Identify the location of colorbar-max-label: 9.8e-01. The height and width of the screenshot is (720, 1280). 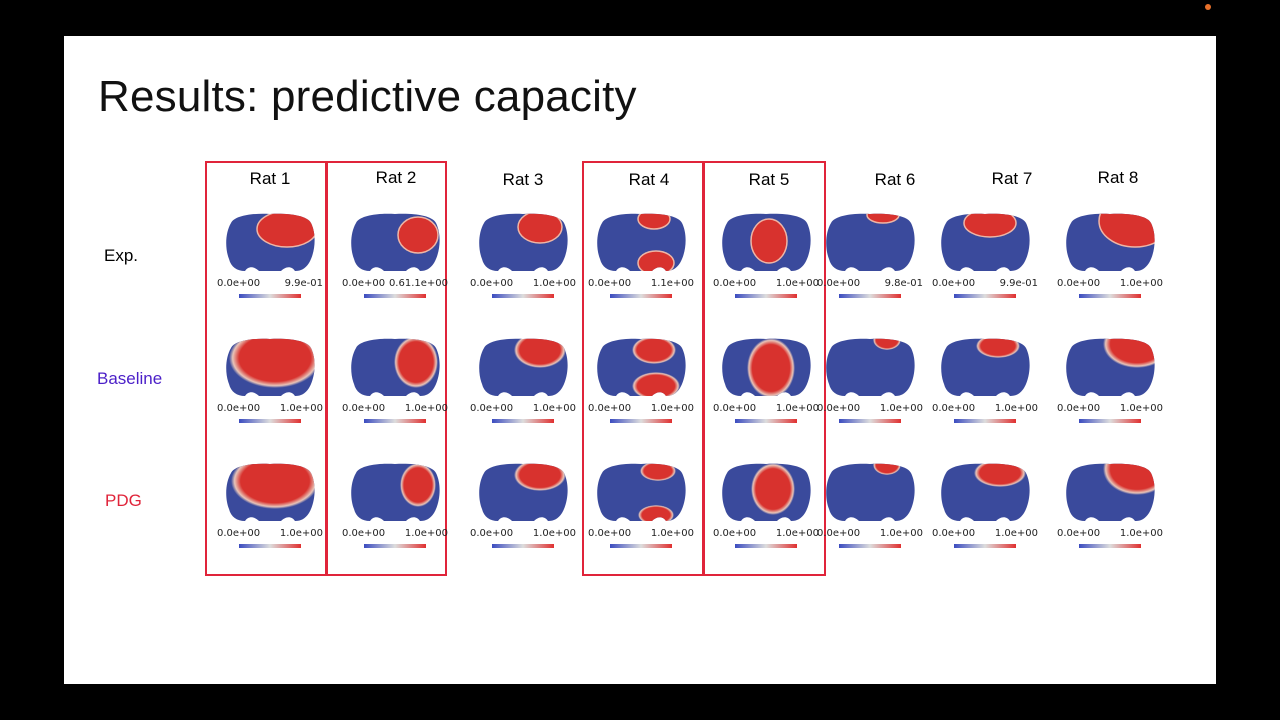
(903, 283).